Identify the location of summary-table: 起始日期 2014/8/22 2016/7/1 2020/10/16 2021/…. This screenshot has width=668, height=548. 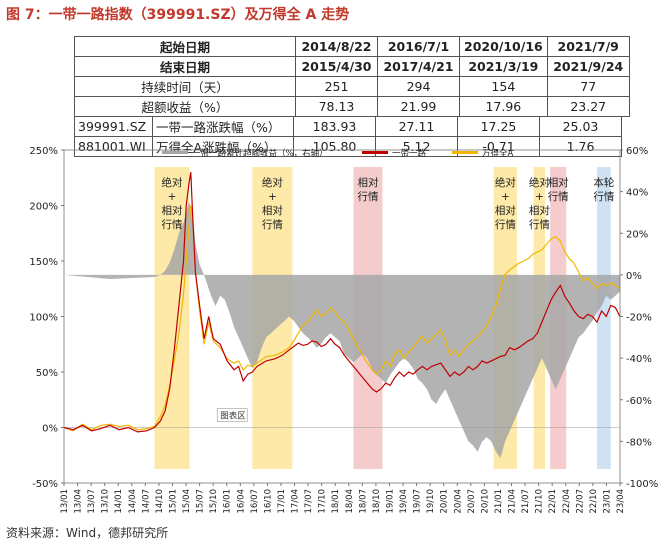
(352, 76).